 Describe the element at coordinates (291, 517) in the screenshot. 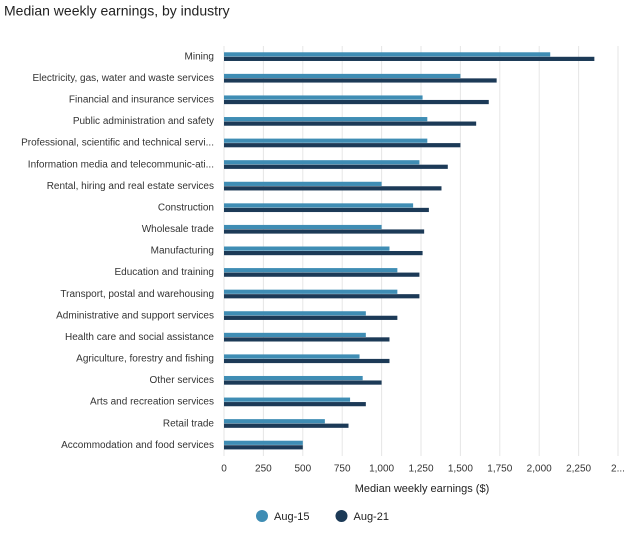

I see `legend-label: Aug-15` at that location.